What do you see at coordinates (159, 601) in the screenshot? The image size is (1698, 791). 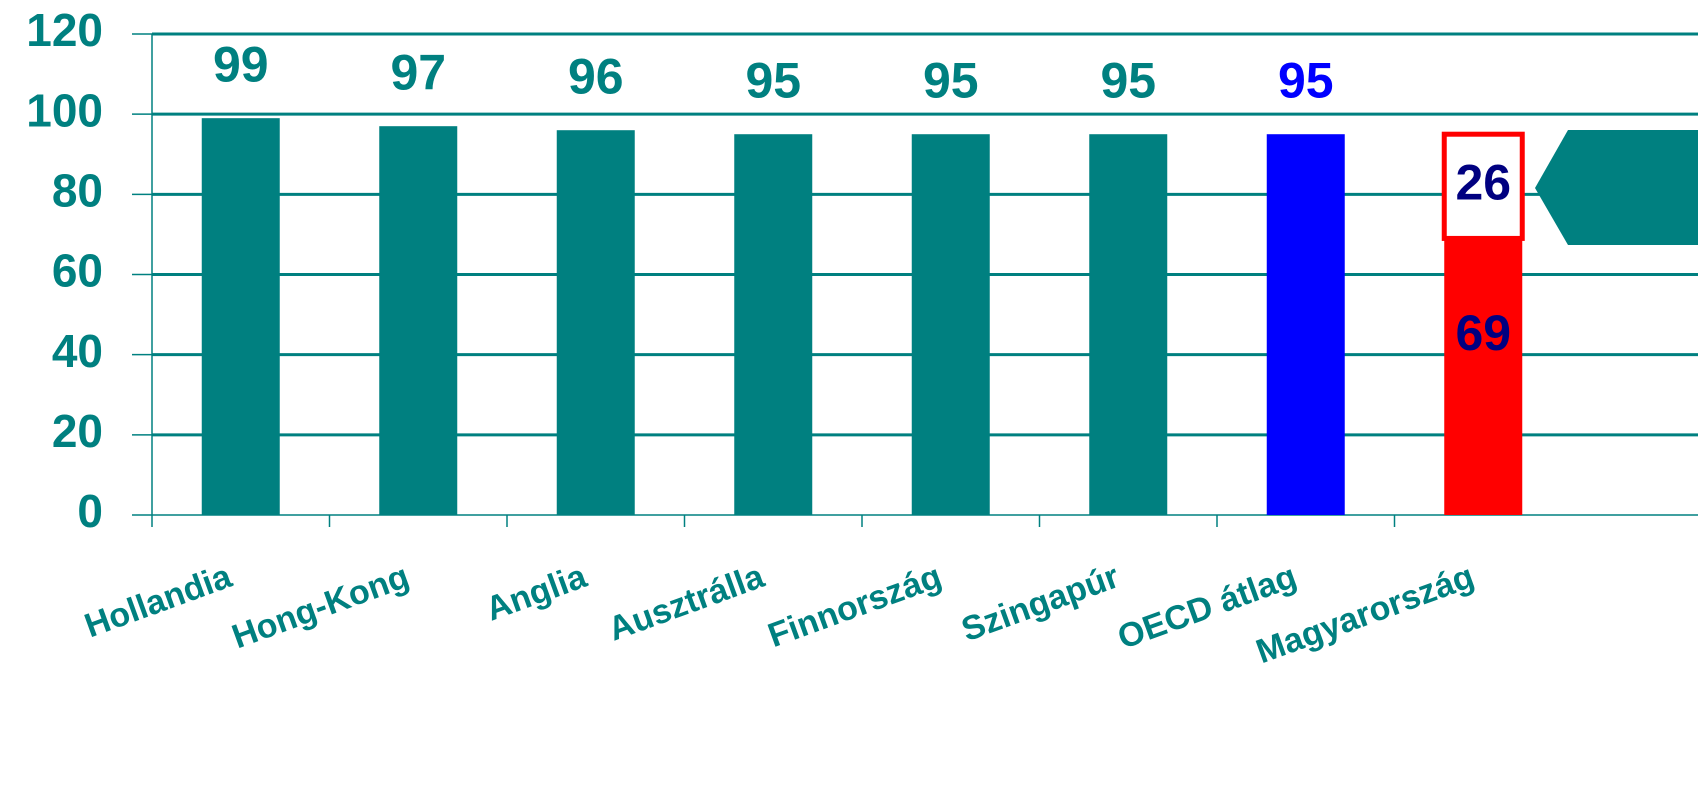 I see `x-tick-label: Hollandia` at bounding box center [159, 601].